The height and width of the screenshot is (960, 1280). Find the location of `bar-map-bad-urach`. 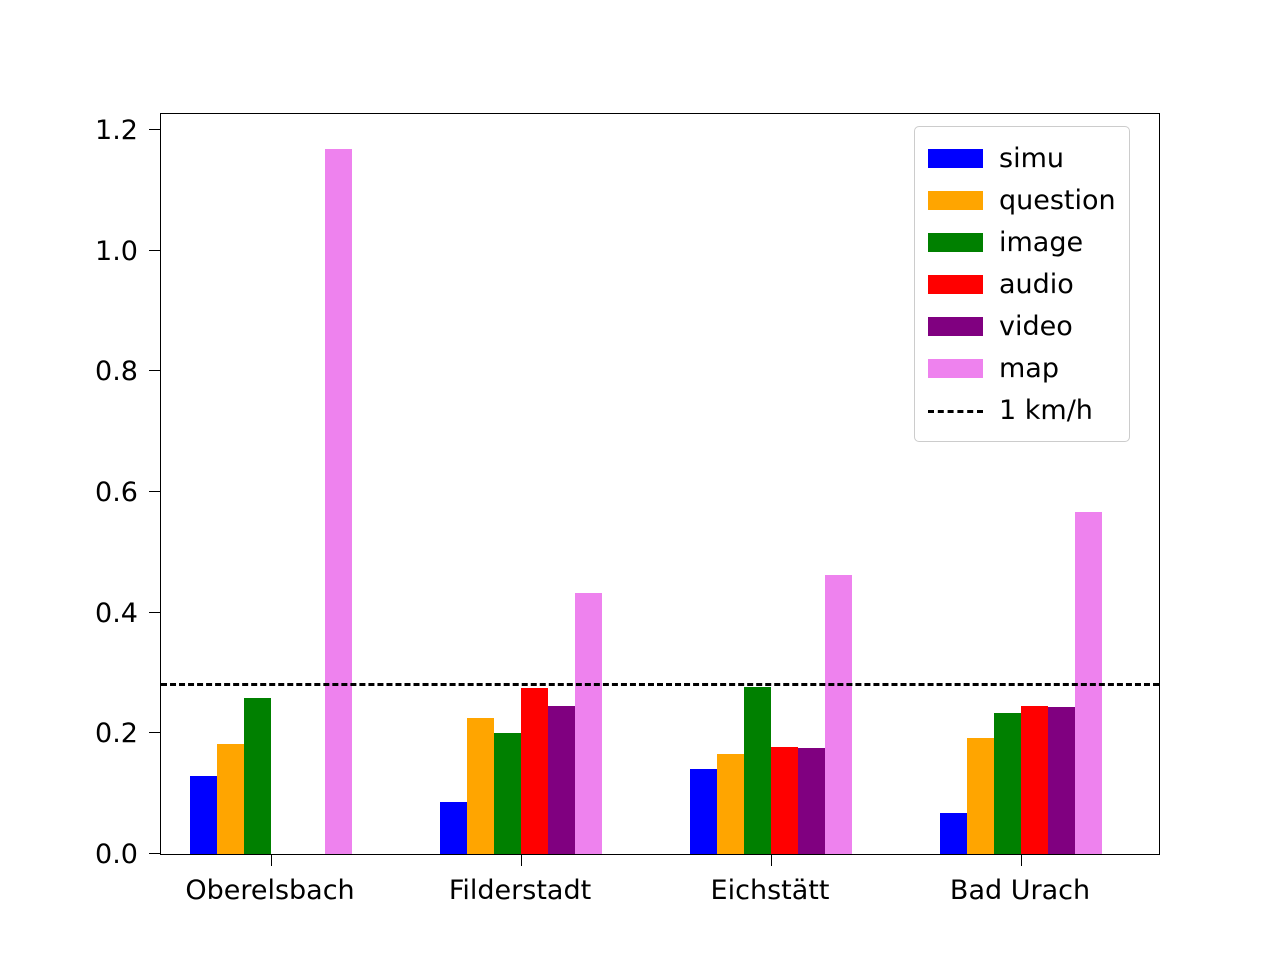

bar-map-bad-urach is located at coordinates (1088, 682).